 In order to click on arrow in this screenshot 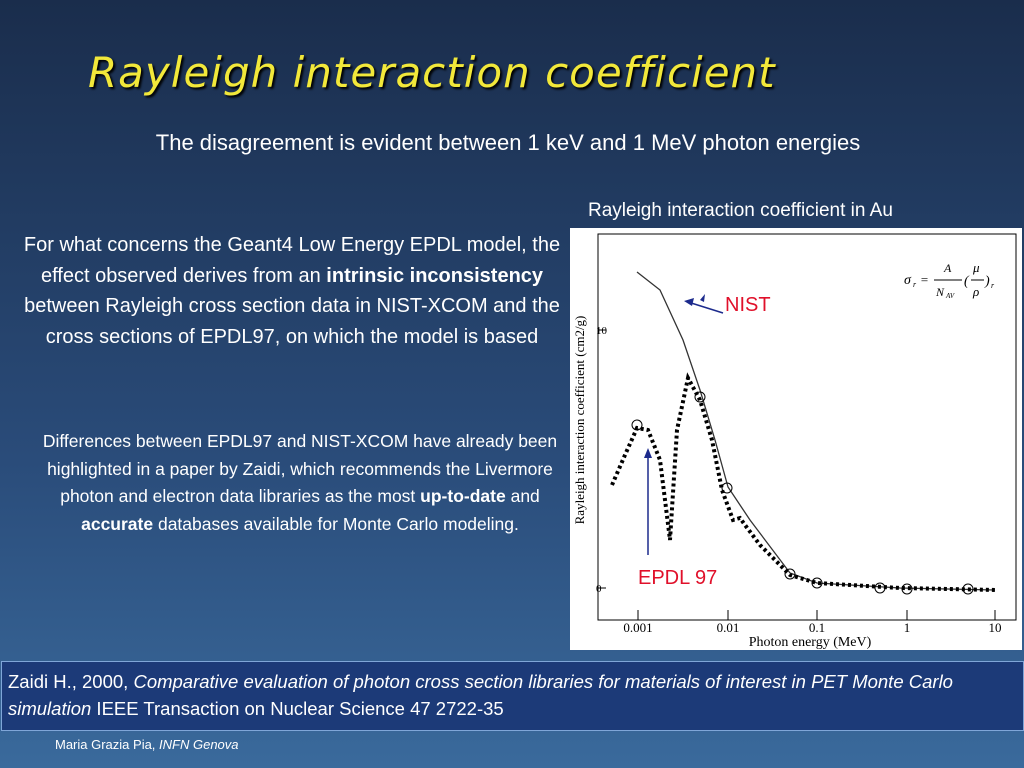, I will do `click(705, 307)`.